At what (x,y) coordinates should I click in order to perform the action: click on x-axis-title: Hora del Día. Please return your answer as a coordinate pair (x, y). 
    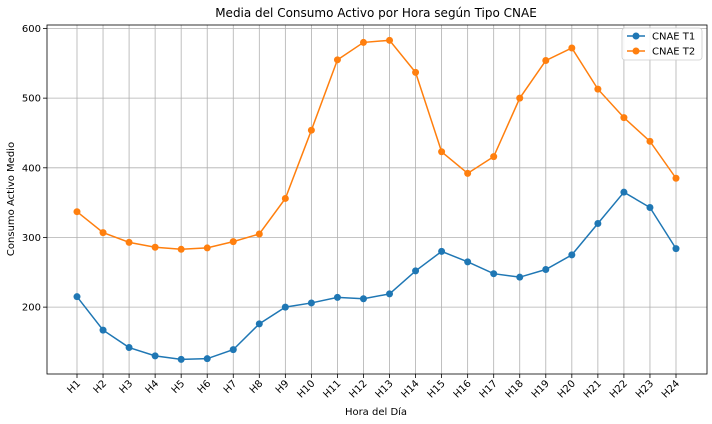
    Looking at the image, I should click on (376, 412).